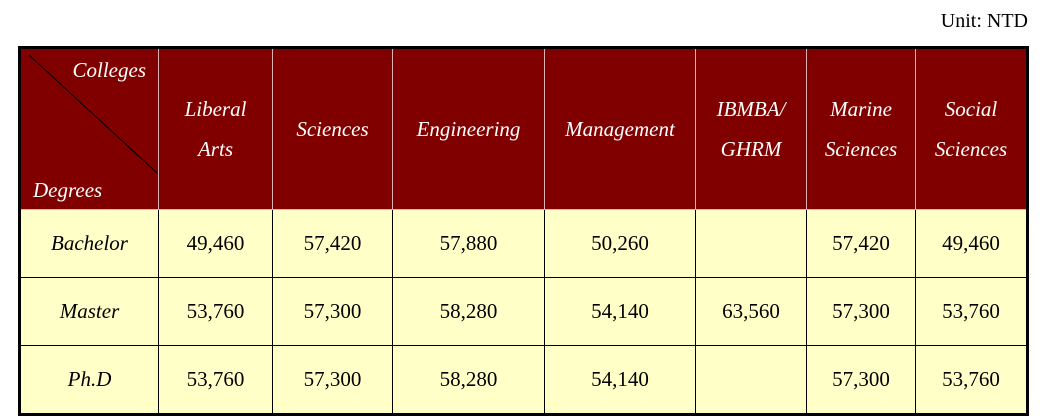  I want to click on corner-diagonal, so click(93, 114).